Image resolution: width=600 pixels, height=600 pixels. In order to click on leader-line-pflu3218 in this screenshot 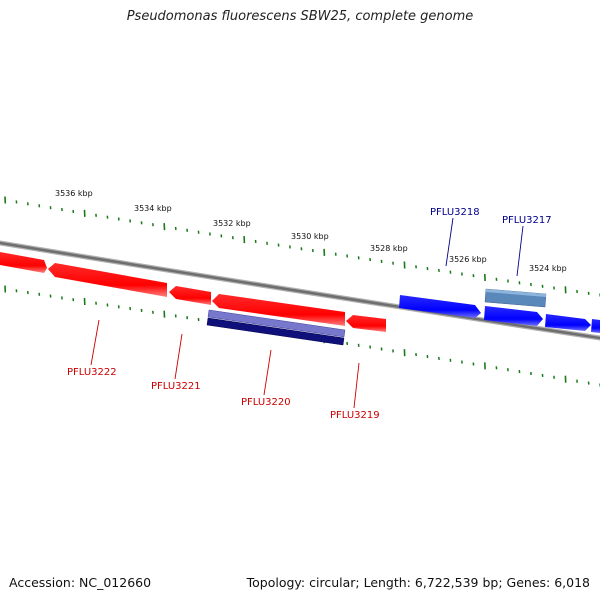, I will do `click(449, 242)`.